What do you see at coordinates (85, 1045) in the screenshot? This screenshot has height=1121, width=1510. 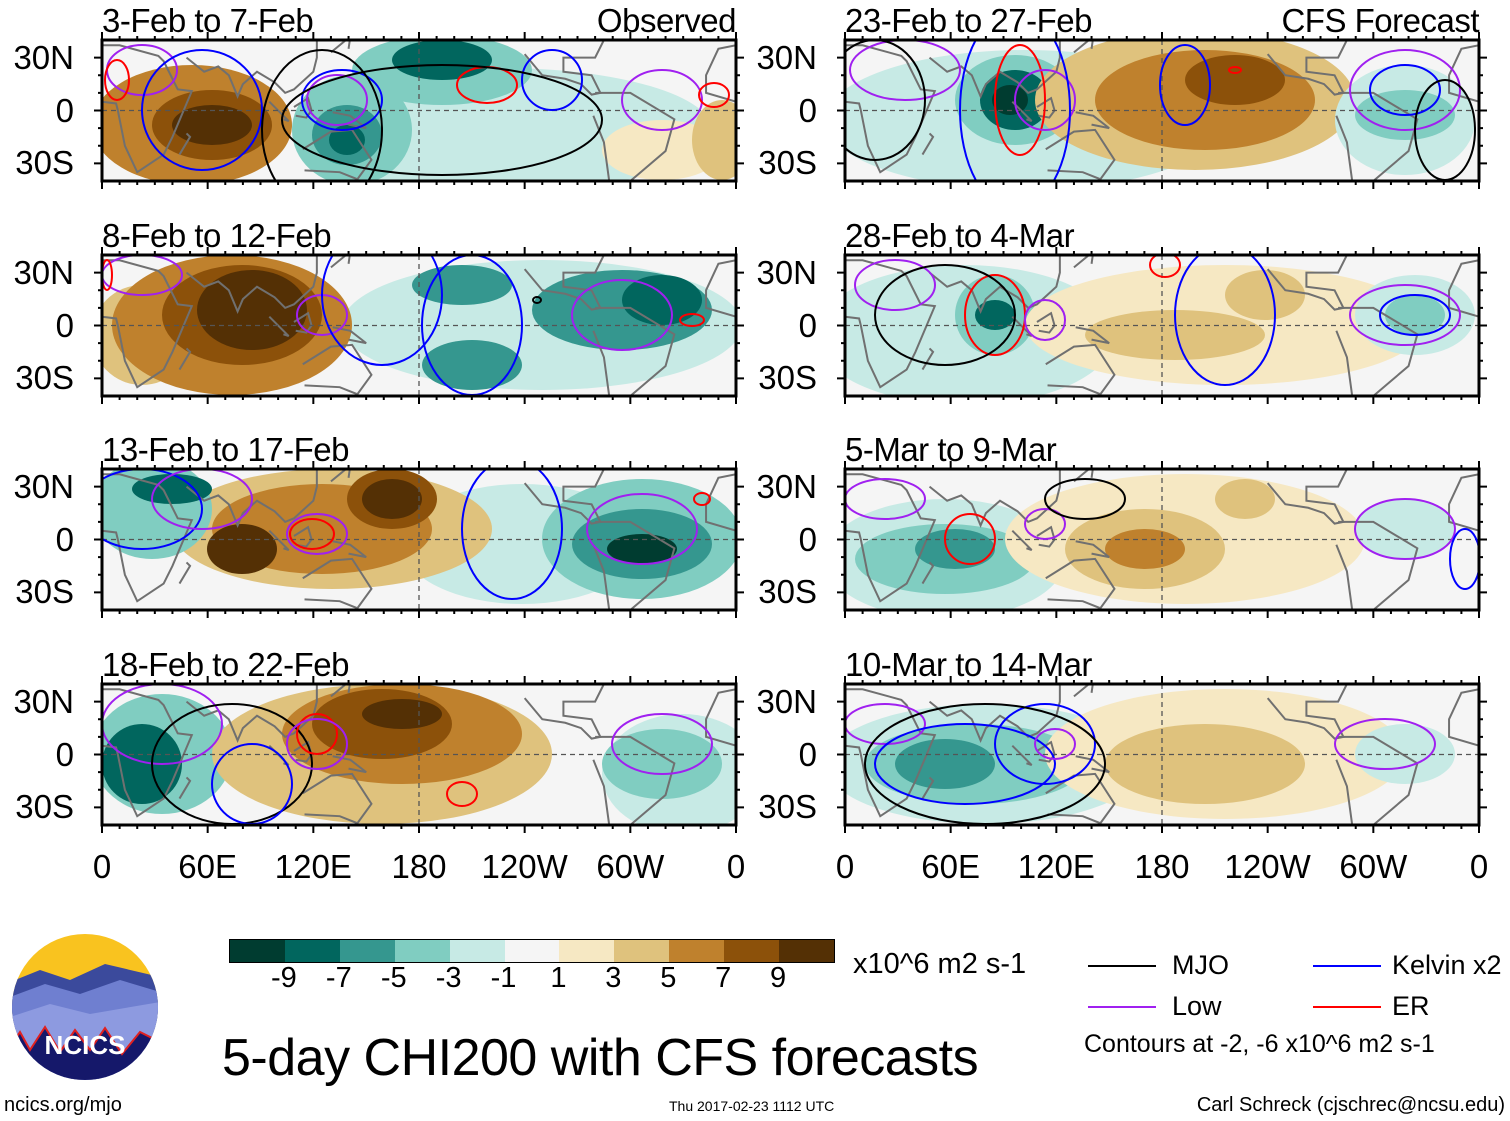 I see `logo-text: NCICS` at bounding box center [85, 1045].